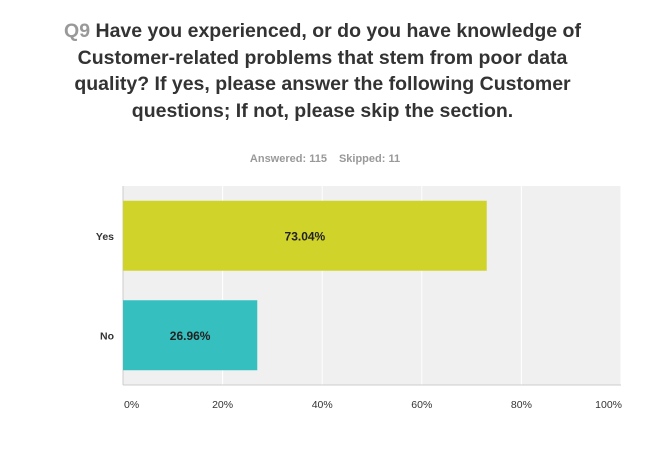  Describe the element at coordinates (105, 237) in the screenshot. I see `category-label: Yes` at that location.